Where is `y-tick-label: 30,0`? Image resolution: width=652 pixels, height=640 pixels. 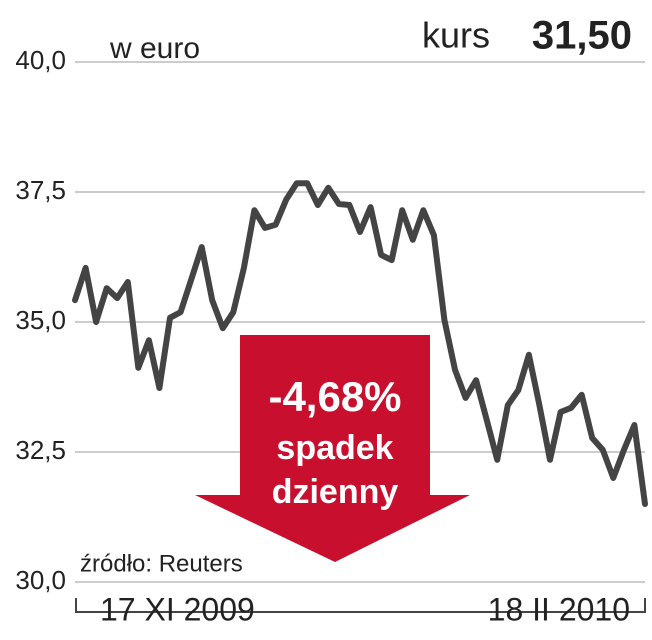 y-tick-label: 30,0 is located at coordinates (40, 580).